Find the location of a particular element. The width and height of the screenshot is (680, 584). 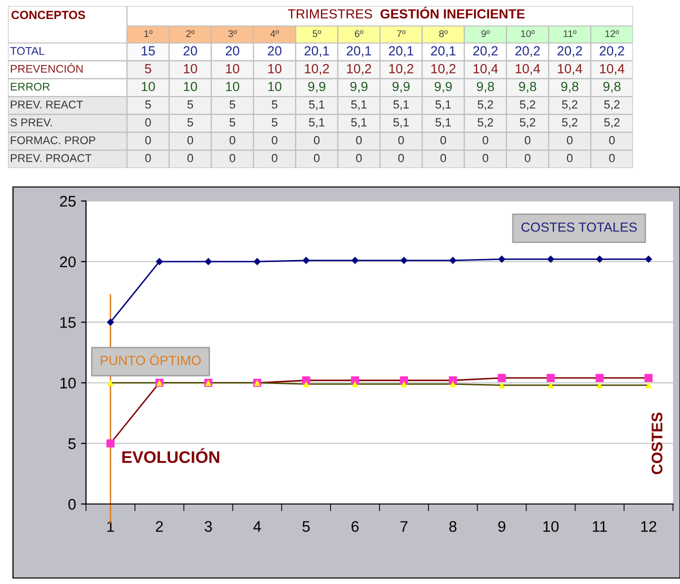

x-tick-label: 7º is located at coordinates (401, 34).